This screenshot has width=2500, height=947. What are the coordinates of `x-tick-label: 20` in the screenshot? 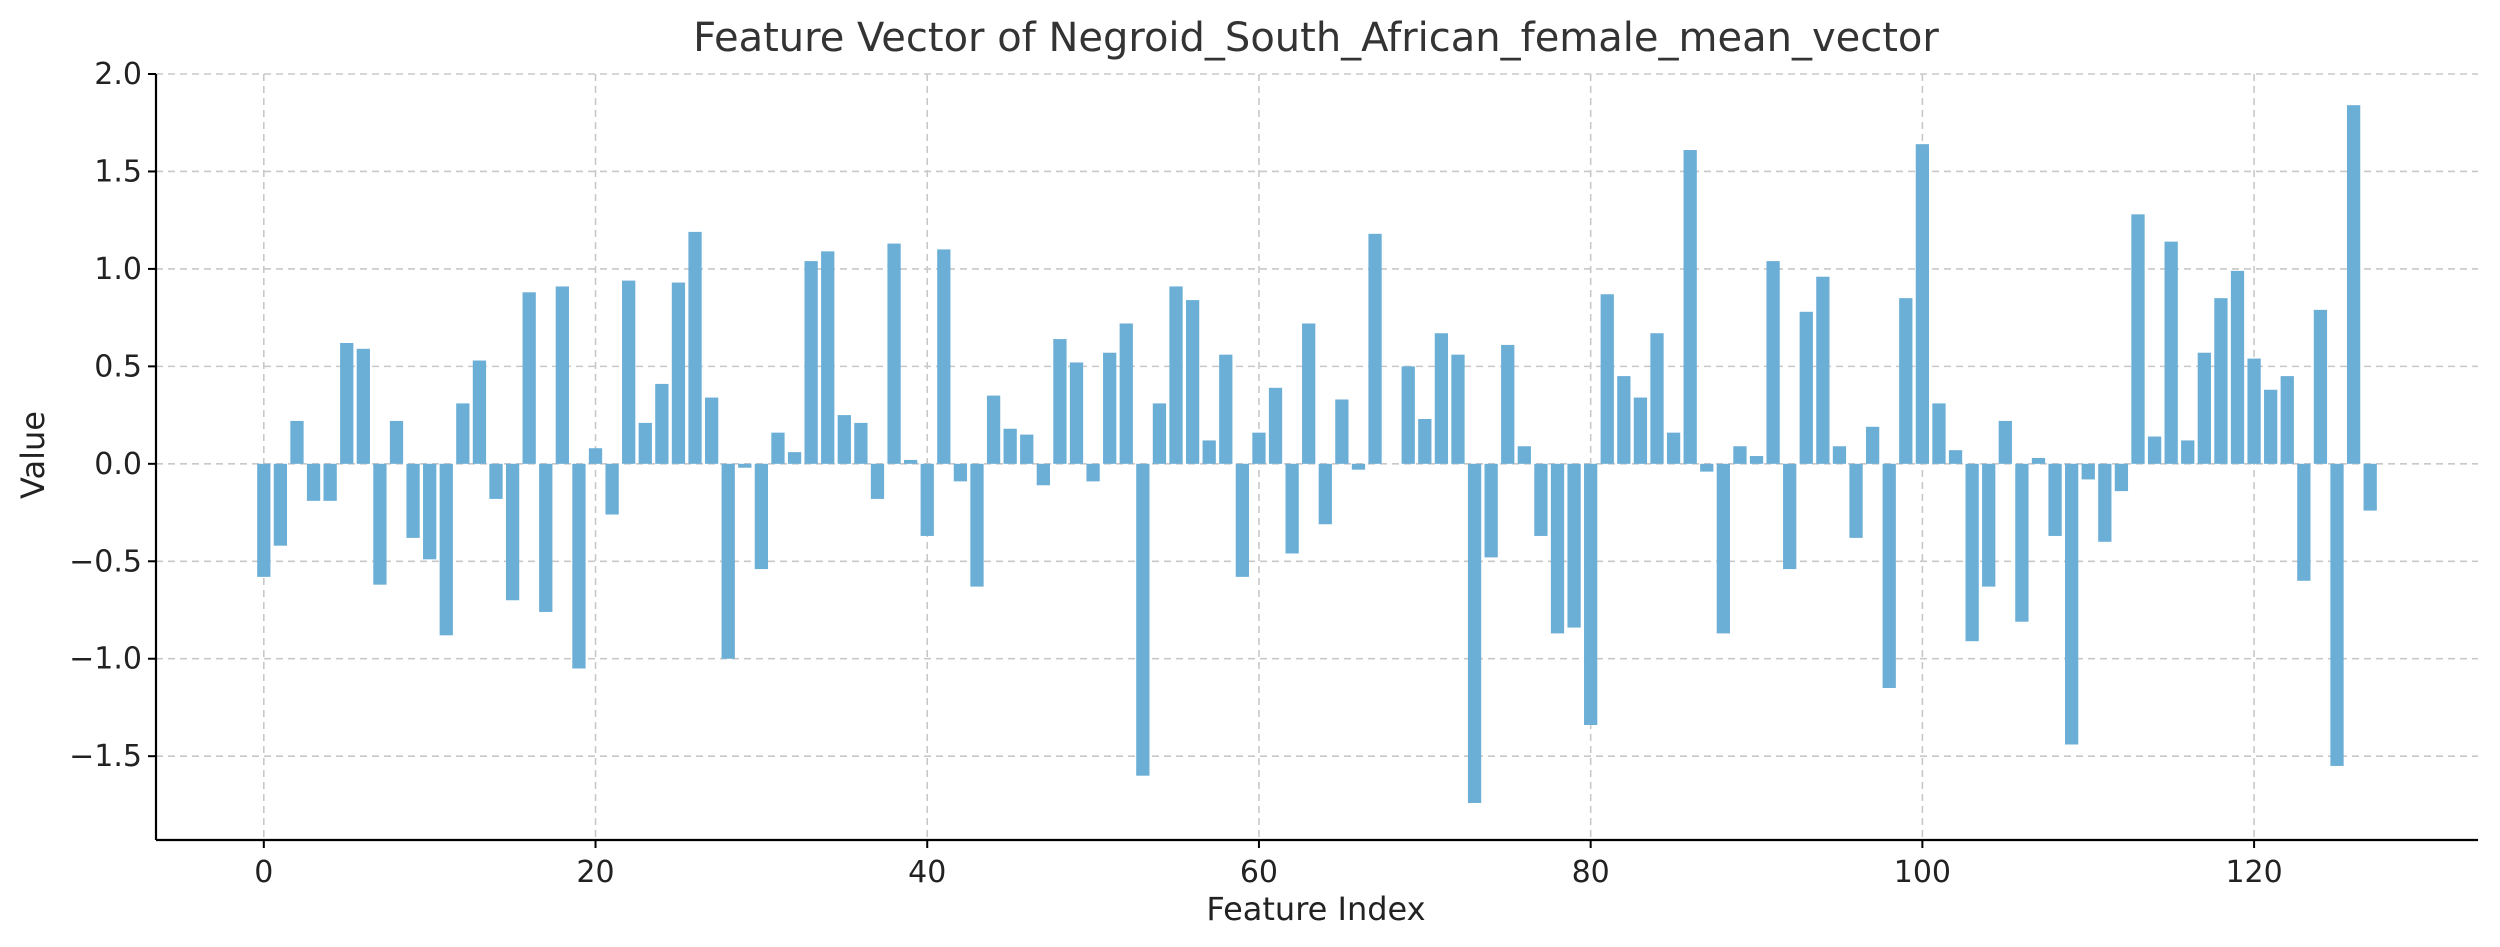 It's located at (595, 872).